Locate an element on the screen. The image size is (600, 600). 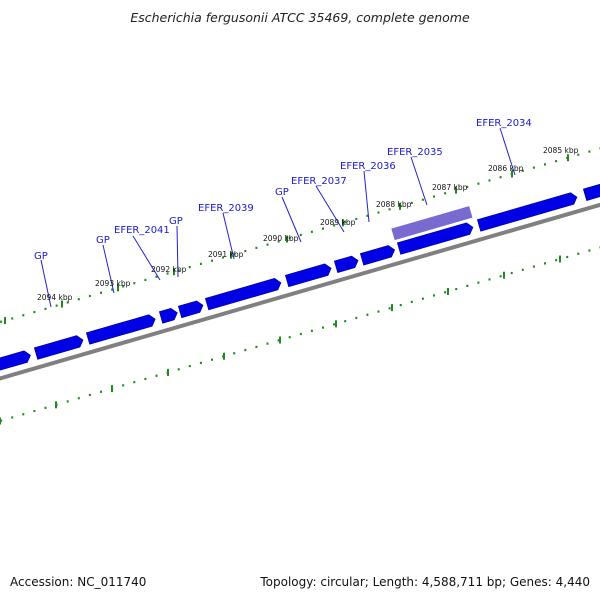
highlighted-feature is located at coordinates (432, 223).